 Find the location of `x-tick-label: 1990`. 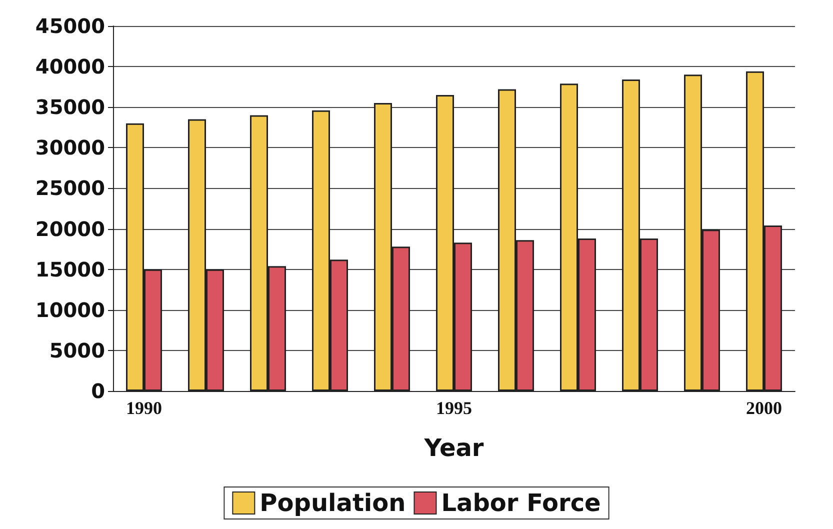

x-tick-label: 1990 is located at coordinates (144, 408).